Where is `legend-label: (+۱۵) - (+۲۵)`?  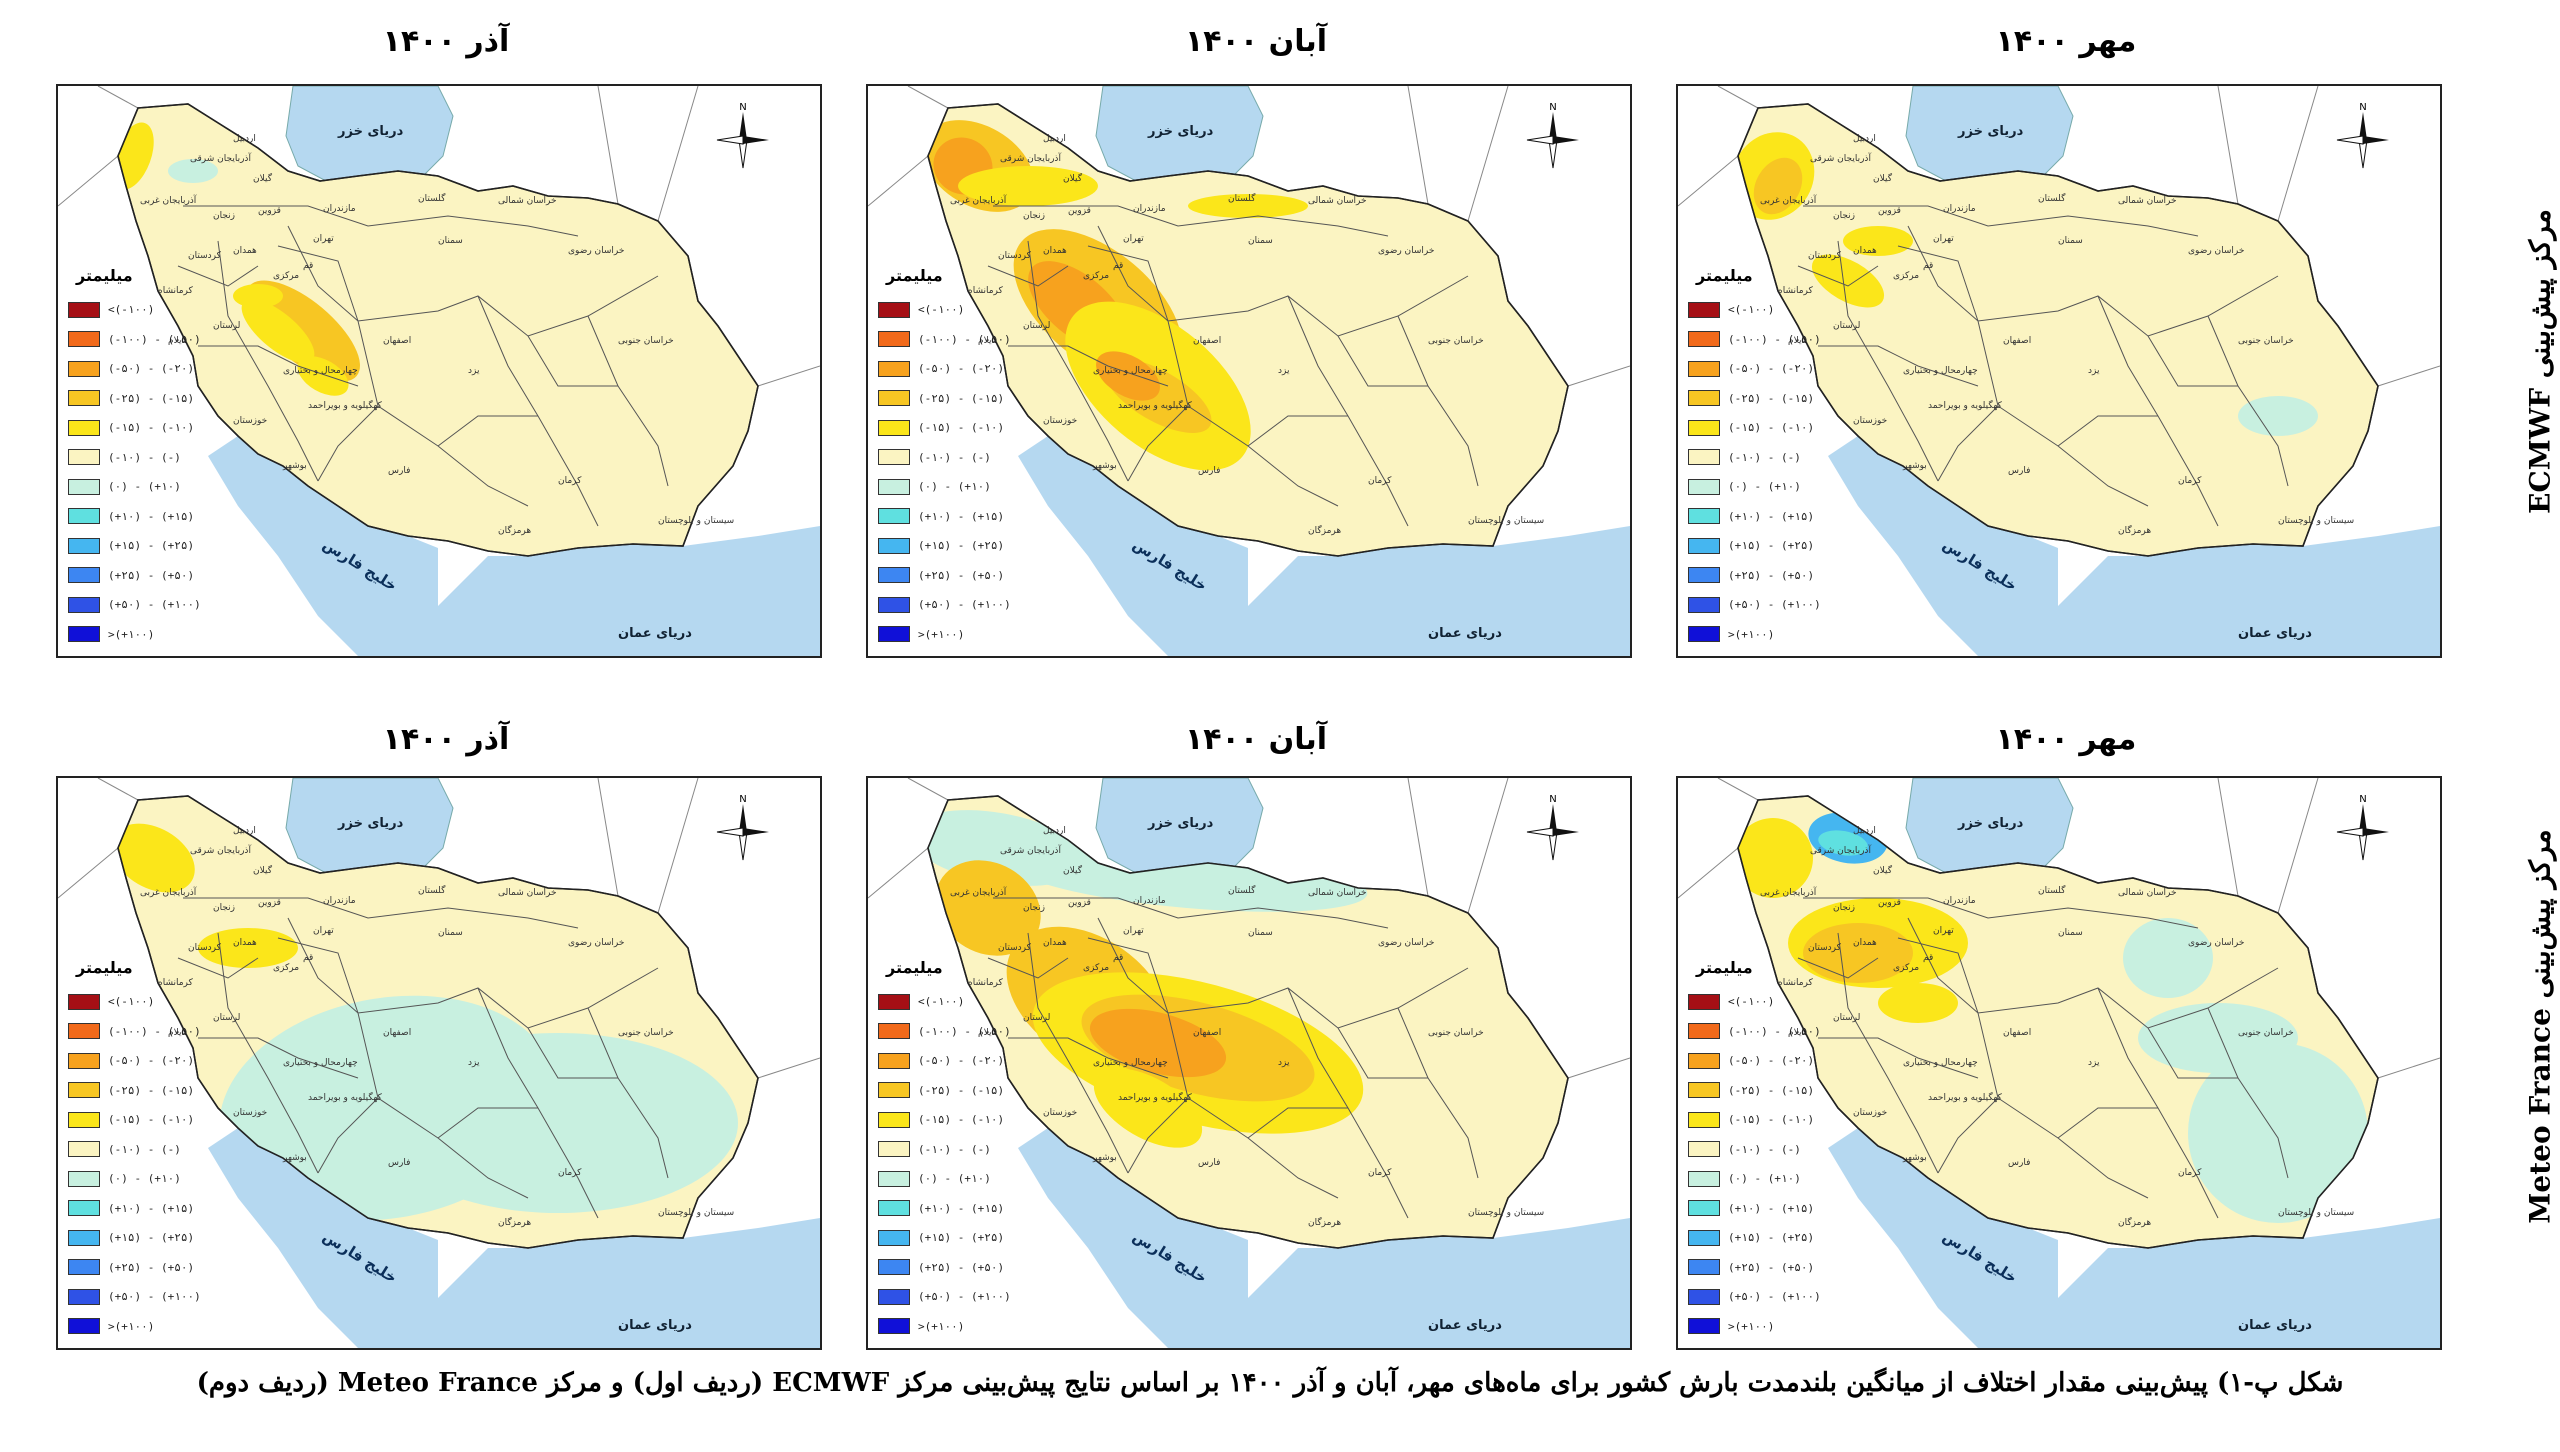 legend-label: (+۱۵) - (+۲۵) is located at coordinates (151, 1238).